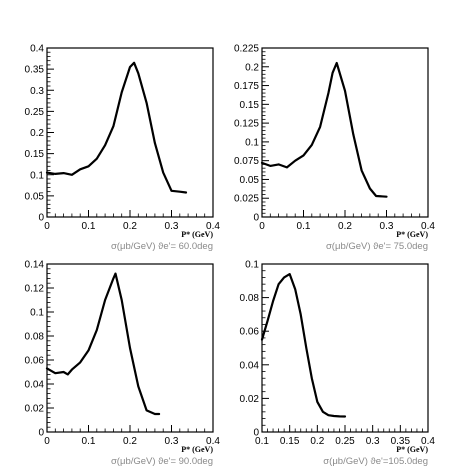 The height and width of the screenshot is (474, 474). What do you see at coordinates (246, 161) in the screenshot?
I see `y-tick-label: 0.075` at bounding box center [246, 161].